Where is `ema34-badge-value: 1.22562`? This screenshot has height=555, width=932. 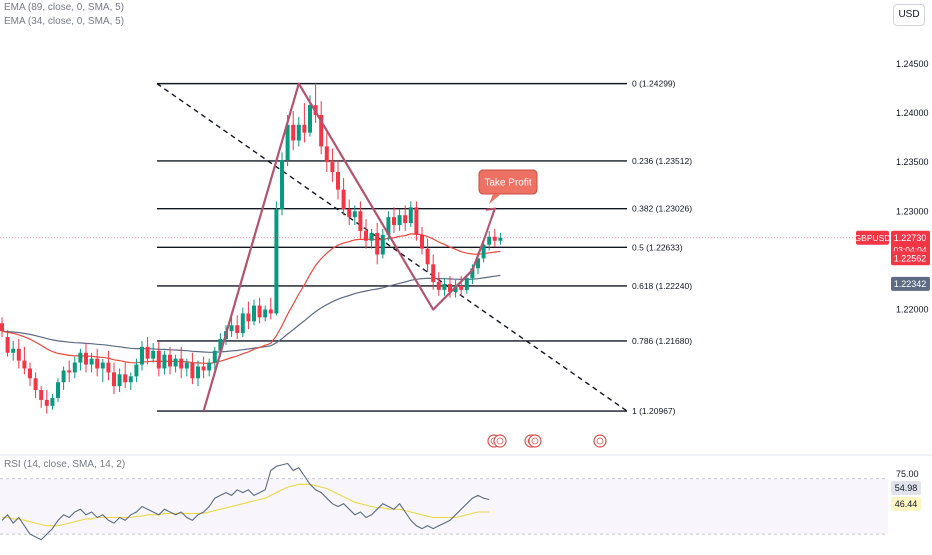
ema34-badge-value: 1.22562 is located at coordinates (910, 258).